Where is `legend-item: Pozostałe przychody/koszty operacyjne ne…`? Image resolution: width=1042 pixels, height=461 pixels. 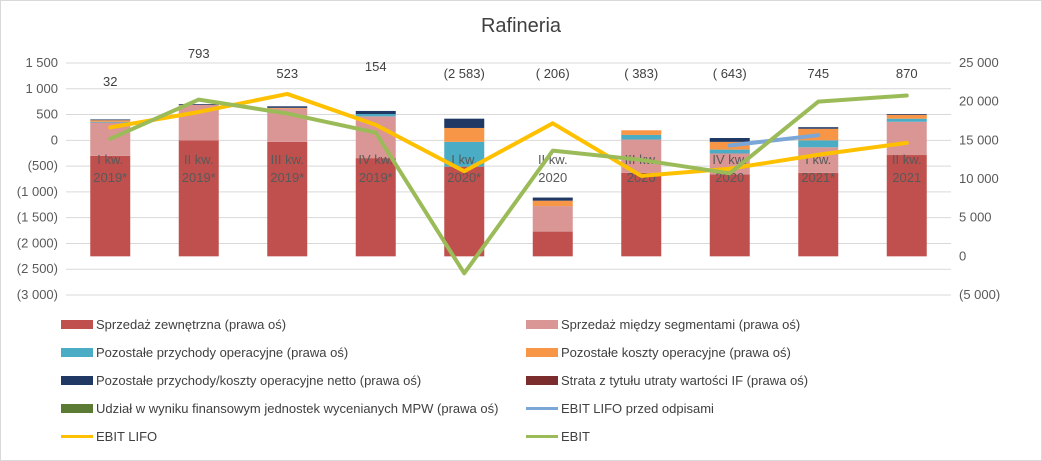
legend-item: Pozostałe przychody/koszty operacyjne ne… is located at coordinates (241, 380).